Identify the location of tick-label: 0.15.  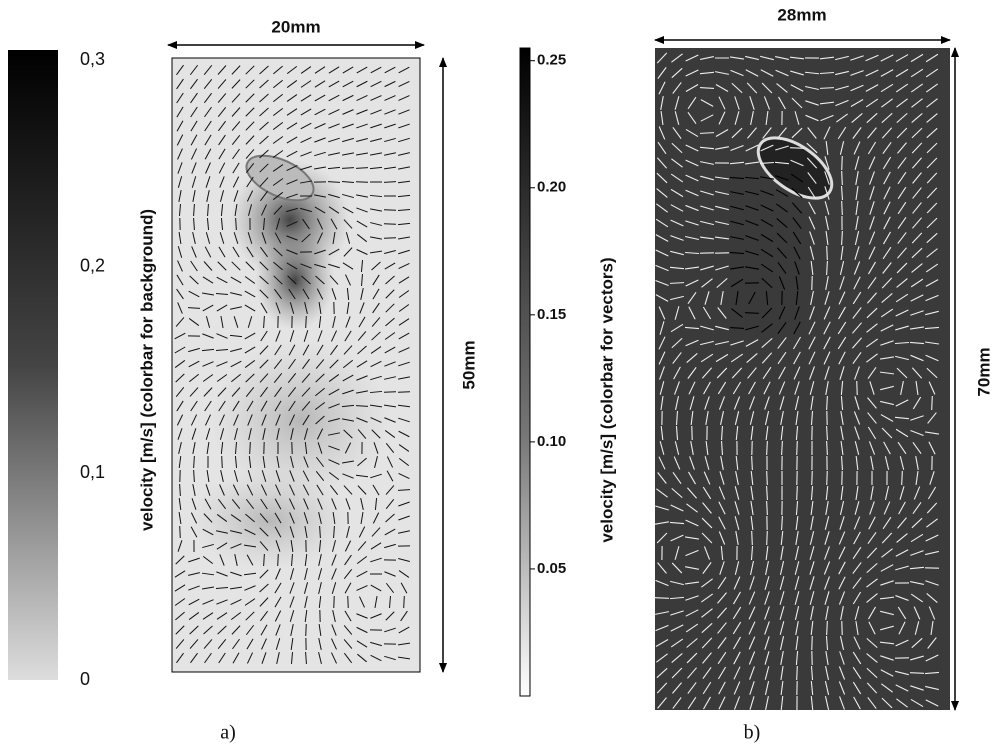
(551, 314).